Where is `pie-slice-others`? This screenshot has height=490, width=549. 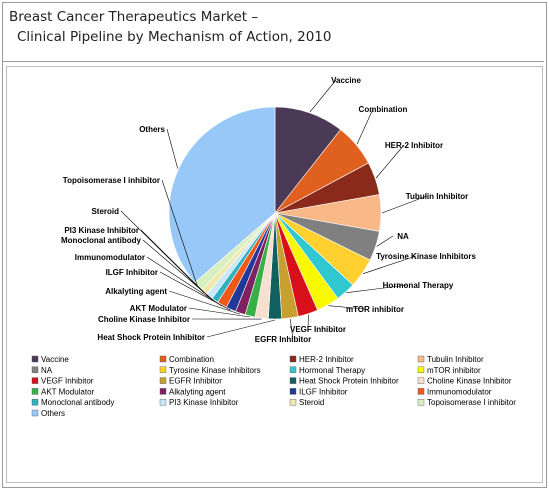 pie-slice-others is located at coordinates (222, 194).